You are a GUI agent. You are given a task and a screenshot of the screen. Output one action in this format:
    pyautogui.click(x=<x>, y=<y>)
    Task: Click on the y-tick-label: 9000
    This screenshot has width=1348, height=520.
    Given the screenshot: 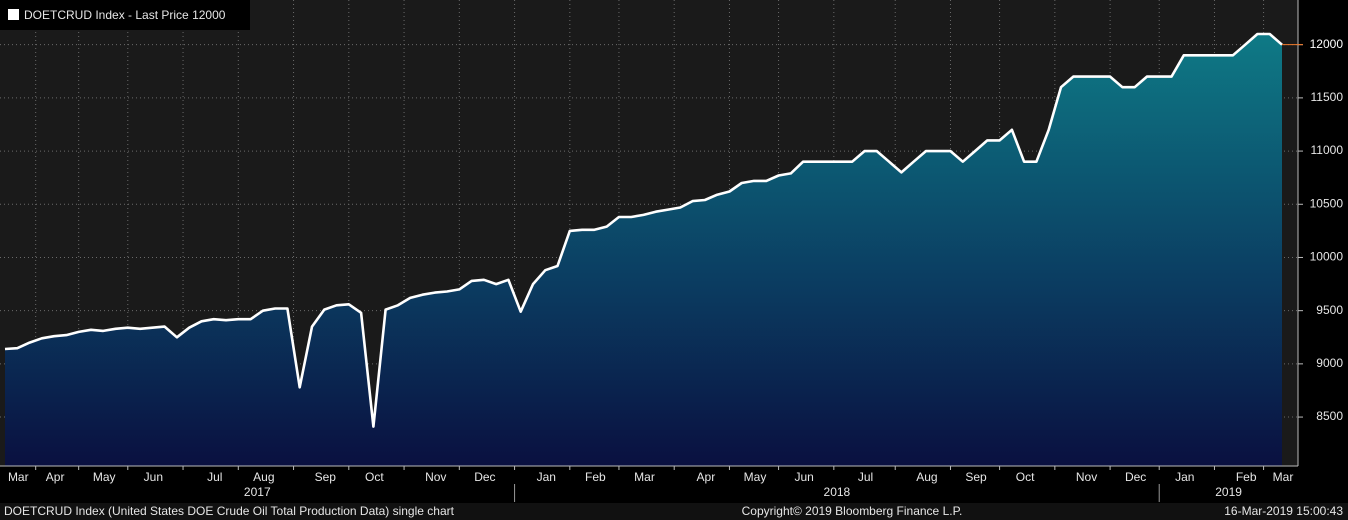 What is the action you would take?
    pyautogui.click(x=1329, y=363)
    